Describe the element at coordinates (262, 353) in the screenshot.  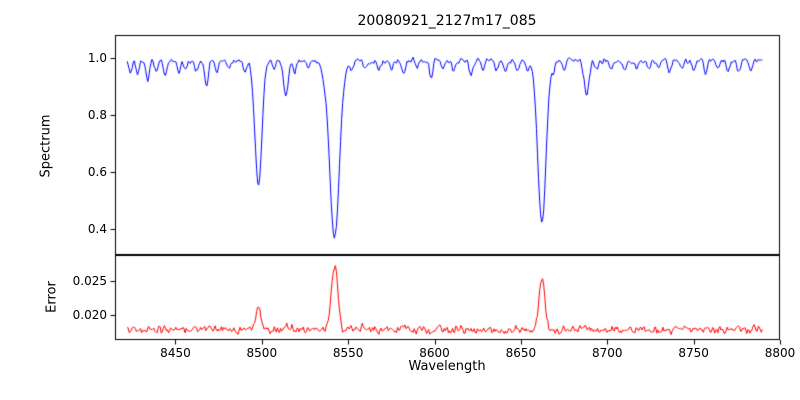
I see `x-tick-label: 8500` at that location.